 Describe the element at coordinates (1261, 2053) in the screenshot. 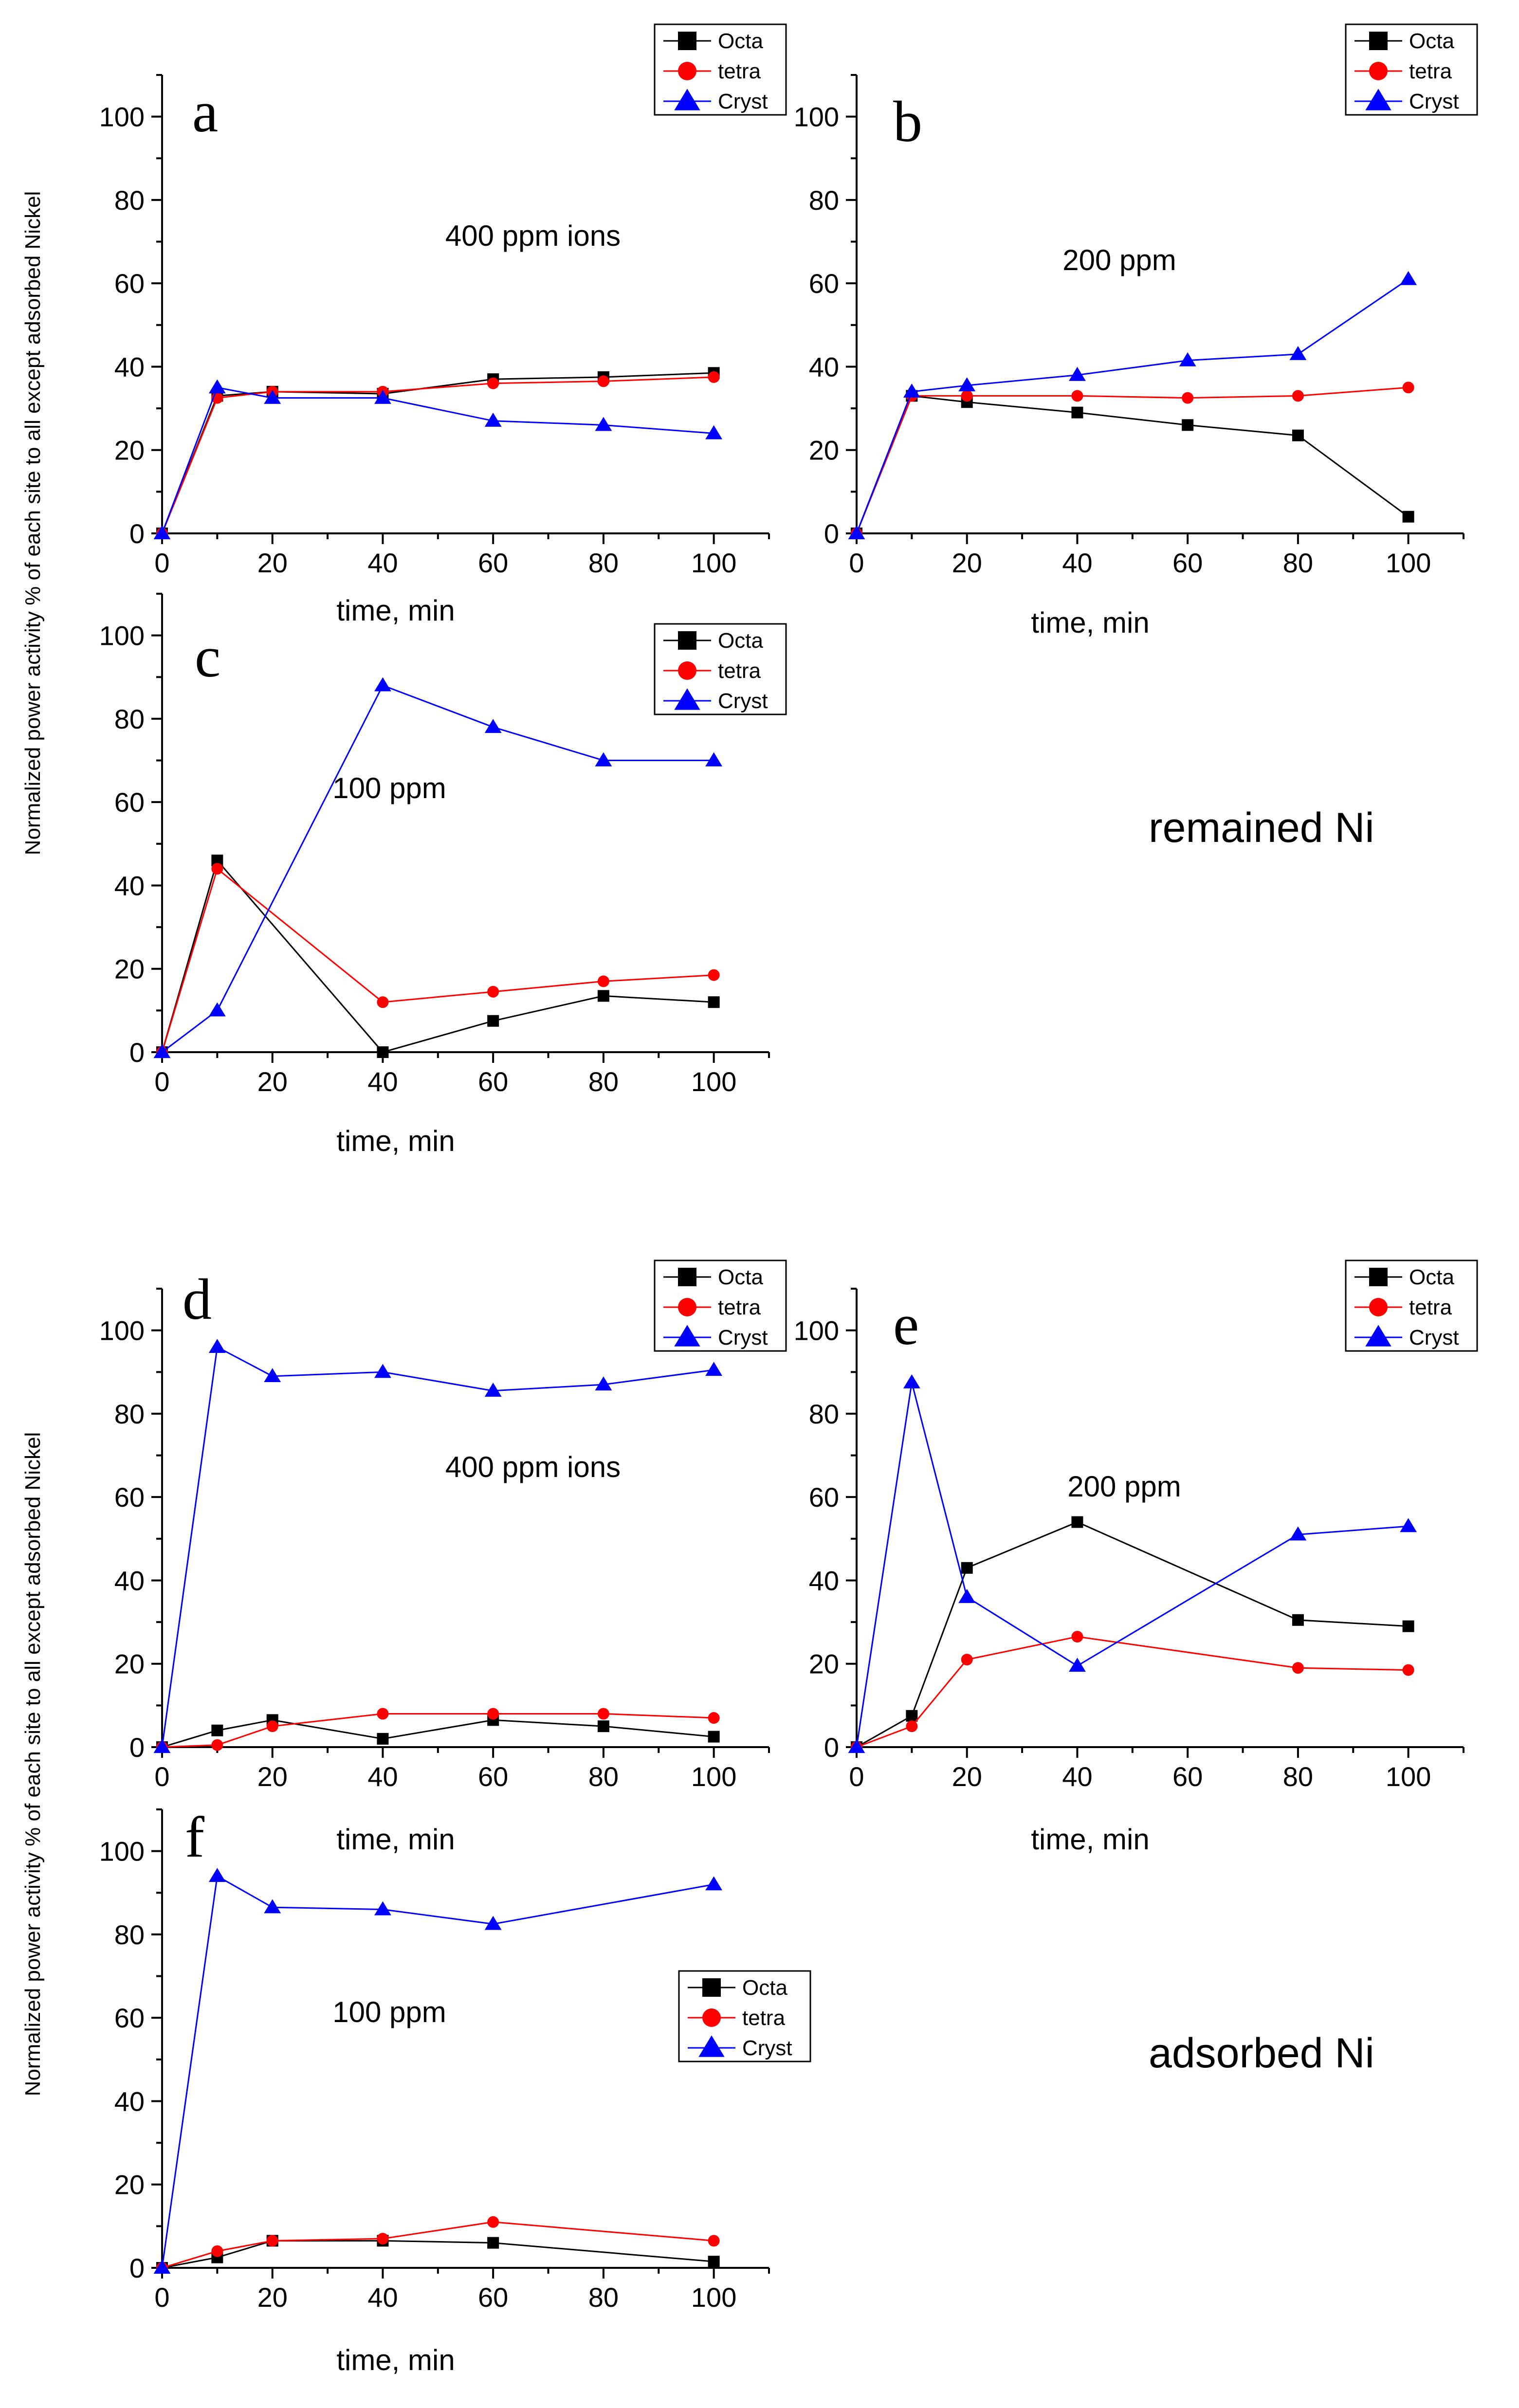

I see `group-label-adsorbed: adsorbed Ni` at that location.